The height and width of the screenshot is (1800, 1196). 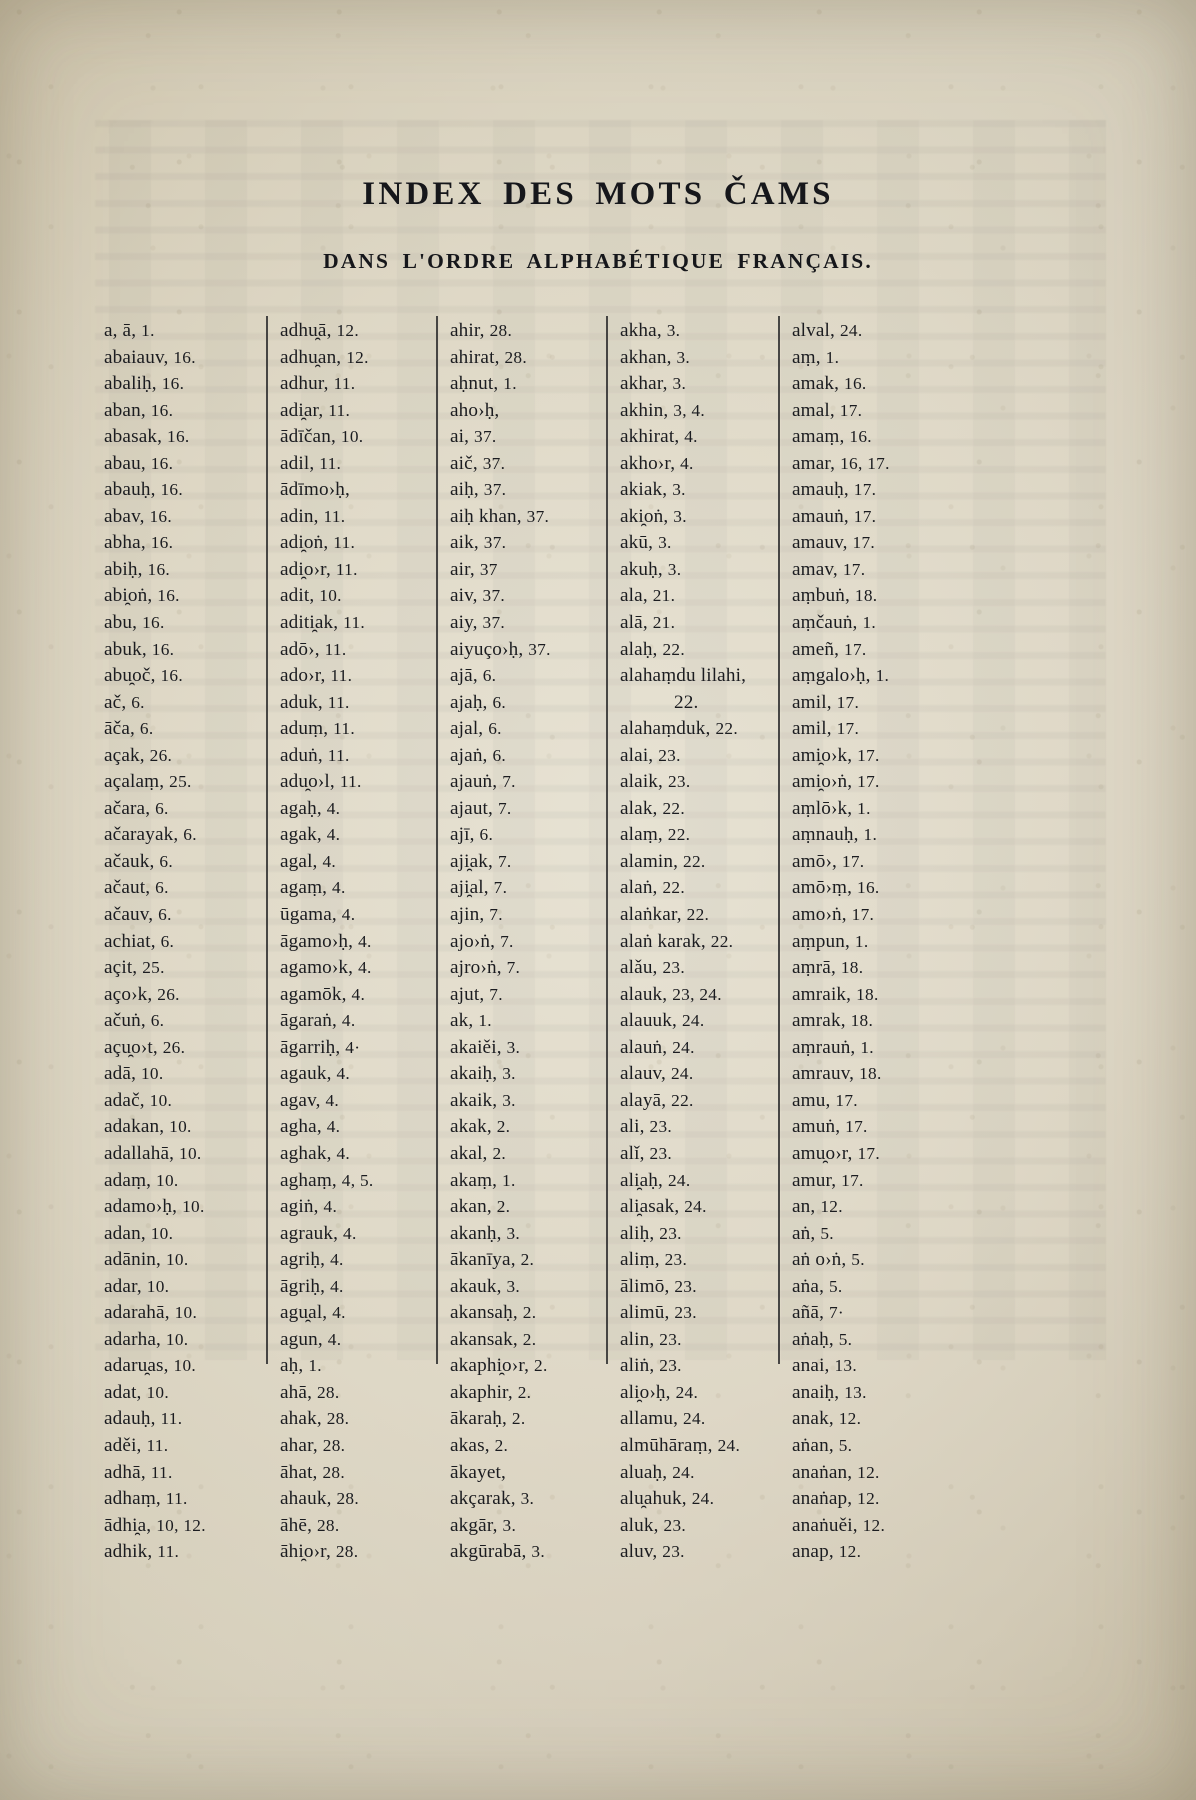 What do you see at coordinates (315, 1419) in the screenshot?
I see `index-entry: ahak, 28.` at bounding box center [315, 1419].